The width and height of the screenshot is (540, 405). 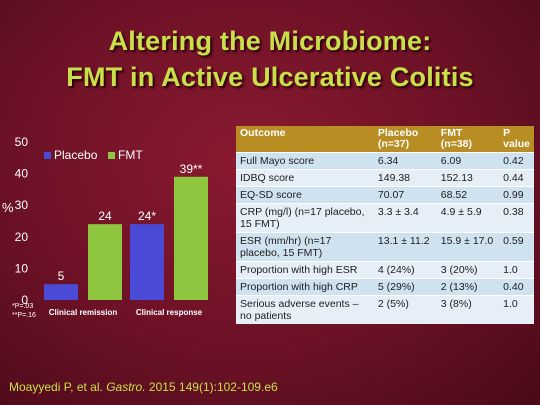 I want to click on cell-placebo: 3.3 ± 3.4, so click(x=405, y=218).